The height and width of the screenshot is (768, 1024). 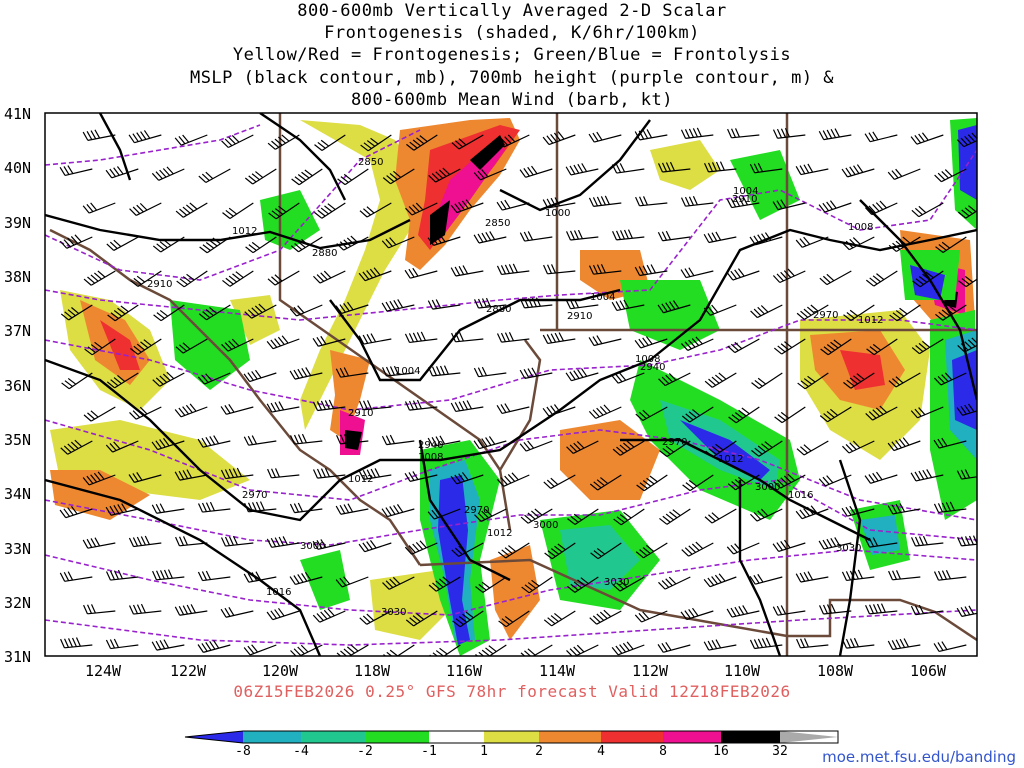 What do you see at coordinates (512, 33) in the screenshot?
I see `title-line-2: Frontogenesis (shaded, K/6hr/100km)` at bounding box center [512, 33].